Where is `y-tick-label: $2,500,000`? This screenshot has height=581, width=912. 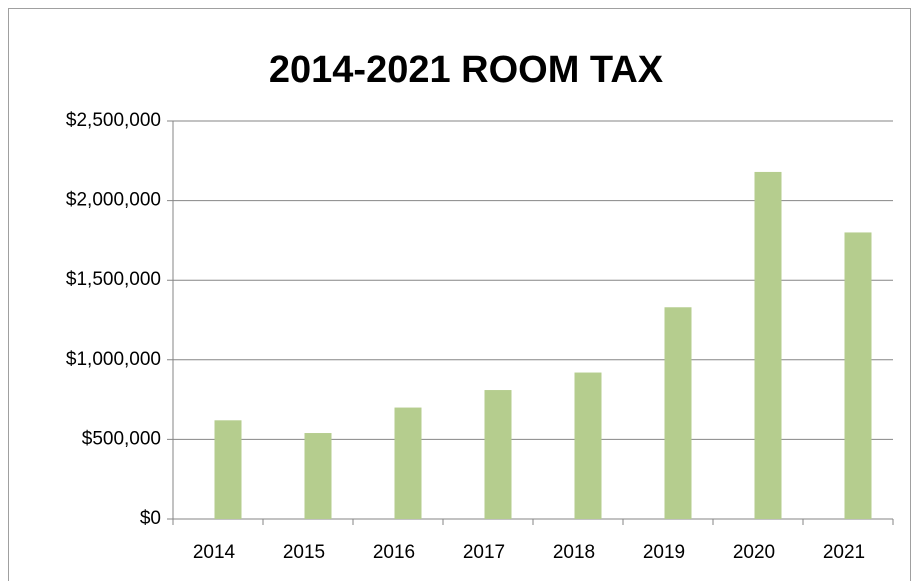
y-tick-label: $2,500,000 is located at coordinates (113, 120).